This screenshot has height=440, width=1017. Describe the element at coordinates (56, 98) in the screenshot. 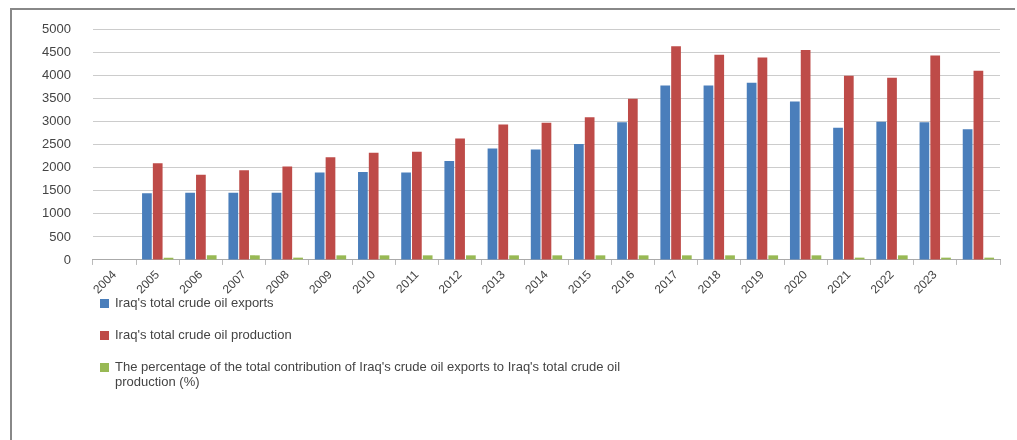

I see `y-tick-label: 3500` at that location.